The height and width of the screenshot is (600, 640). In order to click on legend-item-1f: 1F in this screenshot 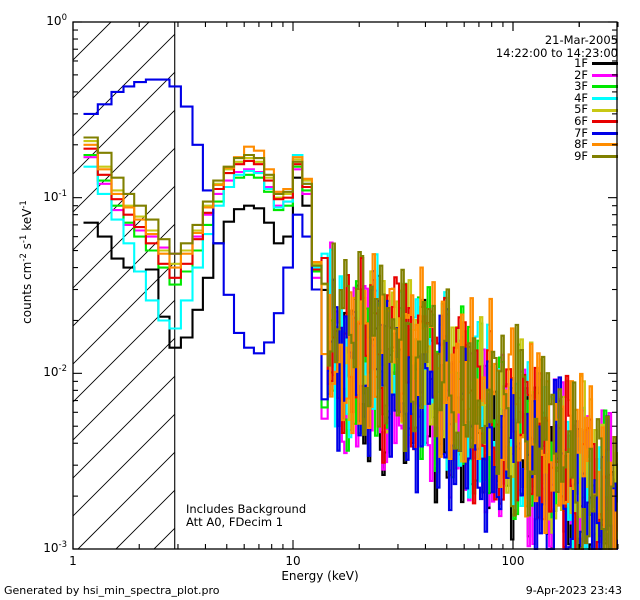, I will do `click(596, 63)`.